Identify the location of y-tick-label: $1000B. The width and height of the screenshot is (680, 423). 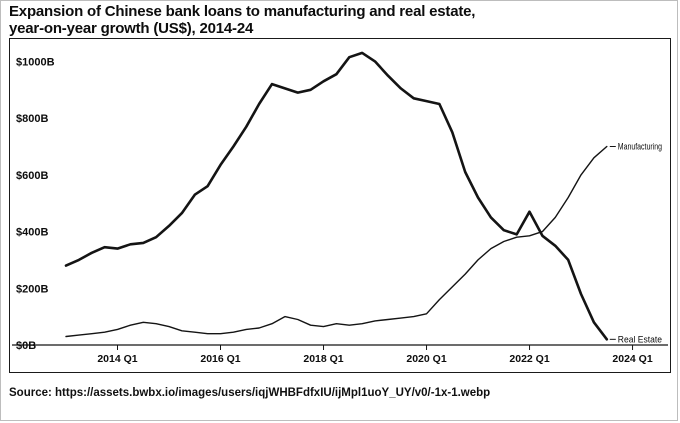
(35, 62).